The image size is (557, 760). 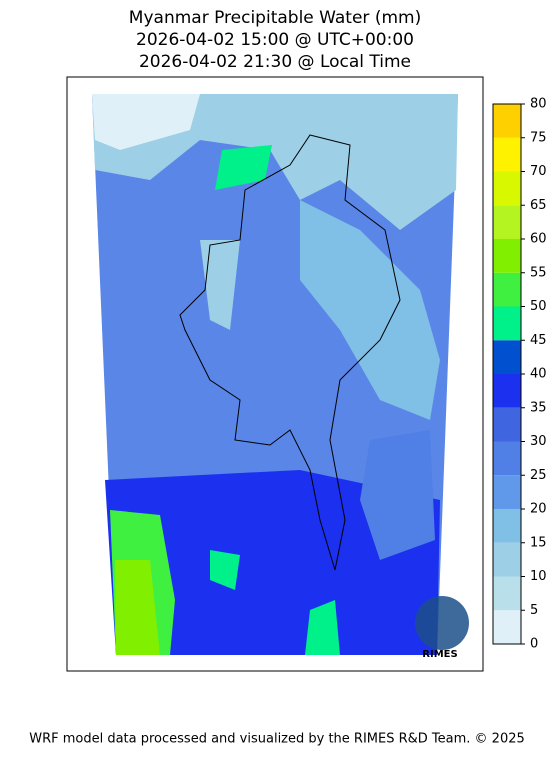 What do you see at coordinates (534, 644) in the screenshot?
I see `colorbar-tick-label: 0` at bounding box center [534, 644].